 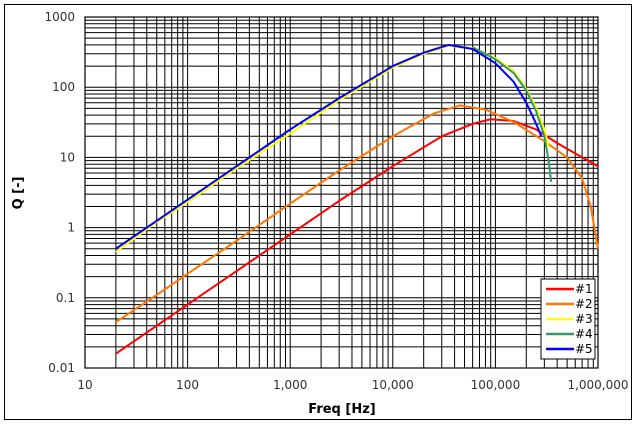 What do you see at coordinates (584, 319) in the screenshot?
I see `legend-label: #3` at bounding box center [584, 319].